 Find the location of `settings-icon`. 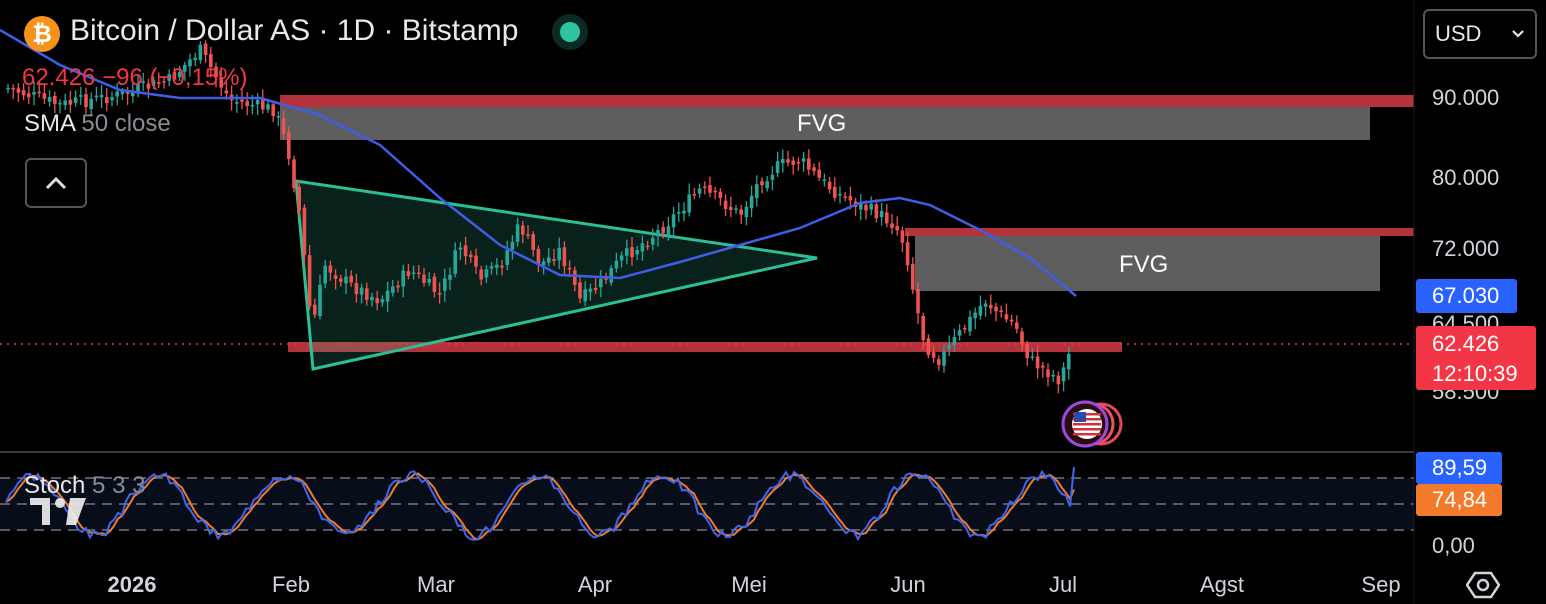

settings-icon is located at coordinates (1483, 585).